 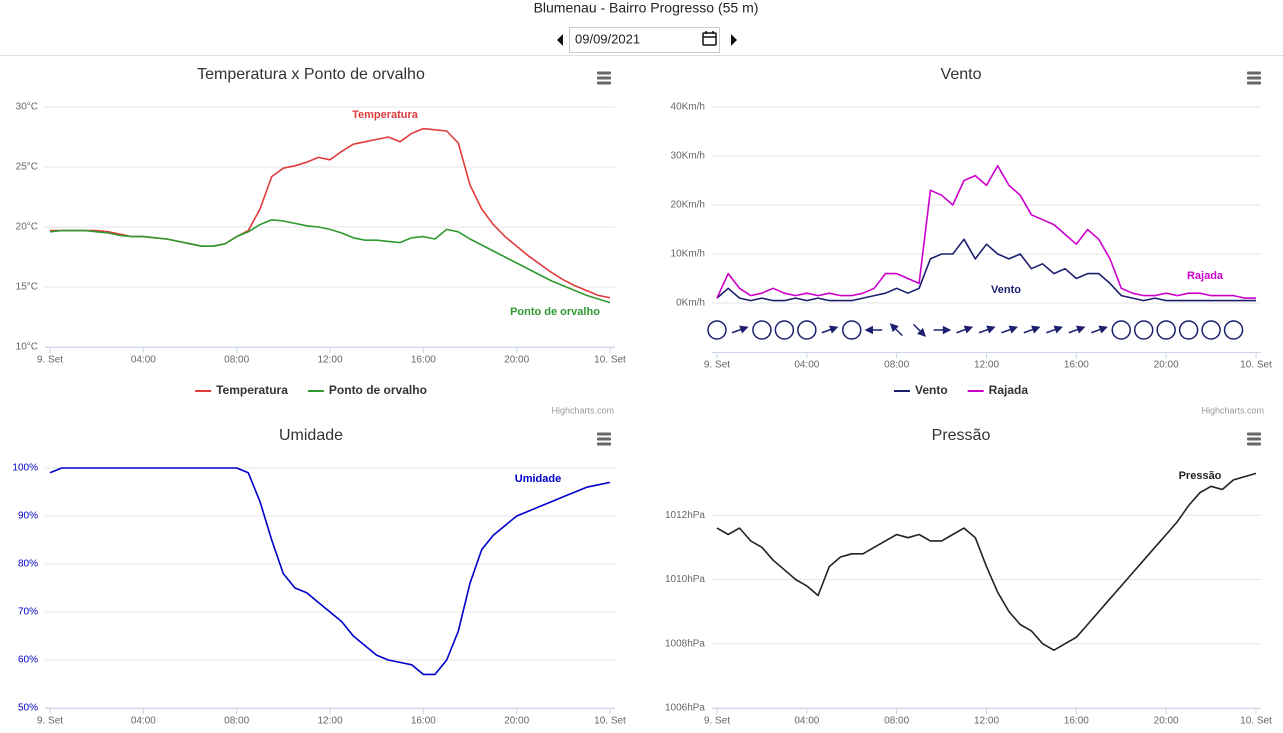 I want to click on legend-item: Temperatura, so click(x=241, y=390).